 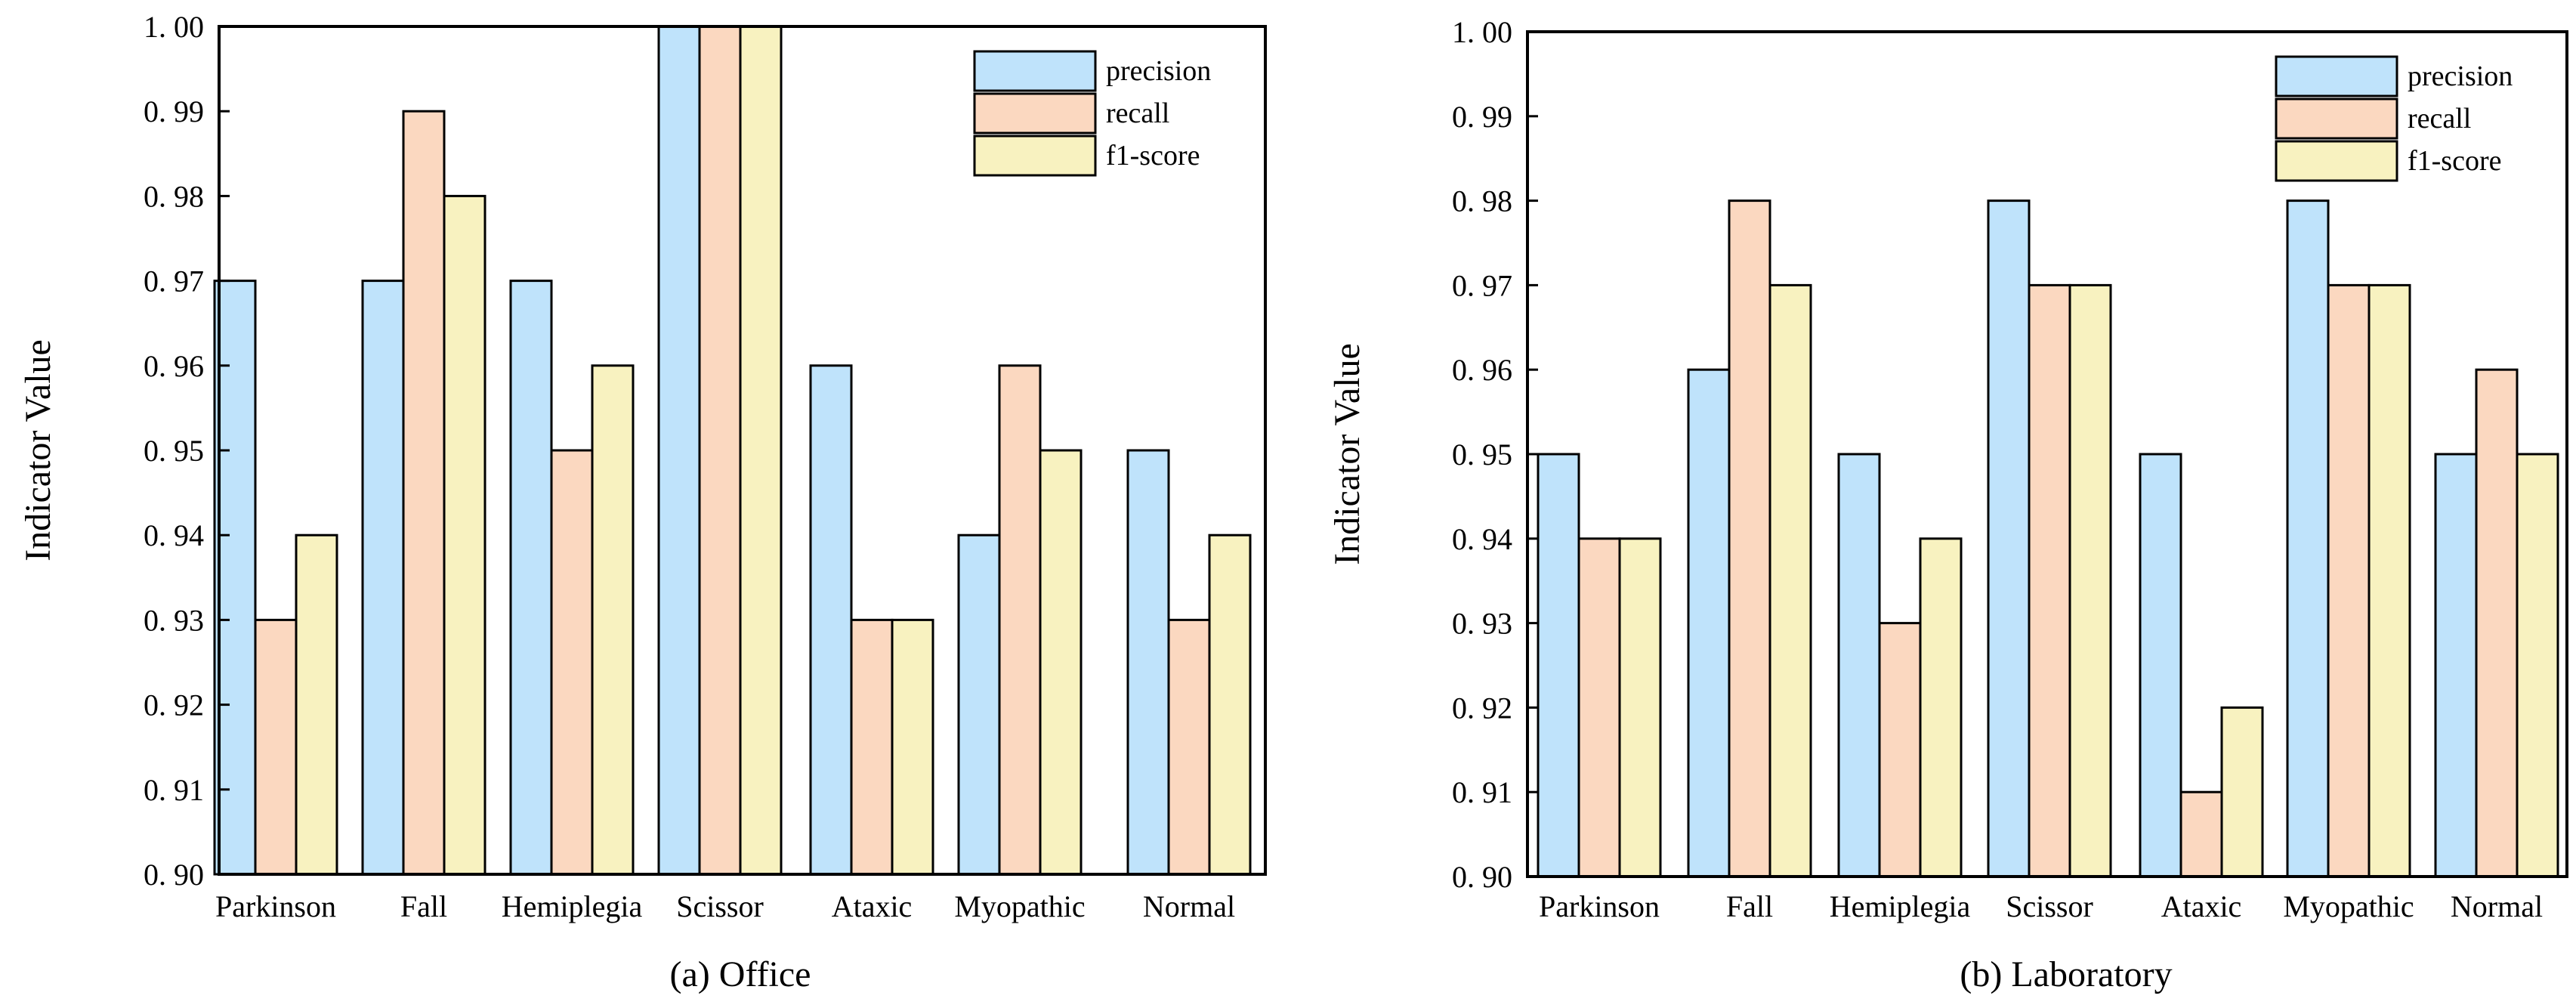 I want to click on panel-caption: (a) Office, so click(x=740, y=974).